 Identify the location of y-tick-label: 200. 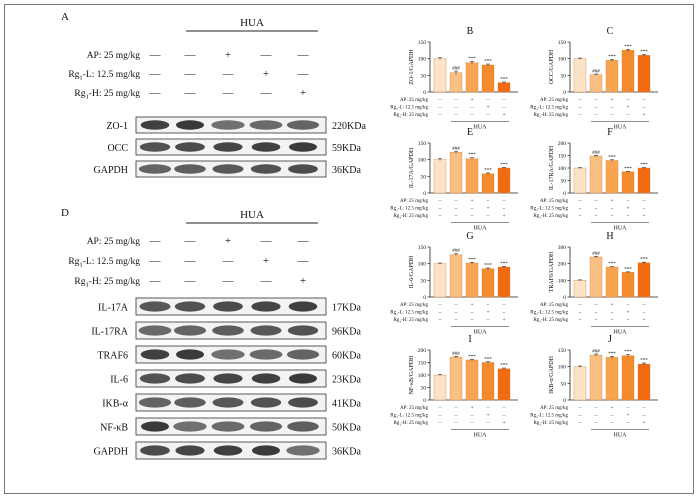
(422, 351).